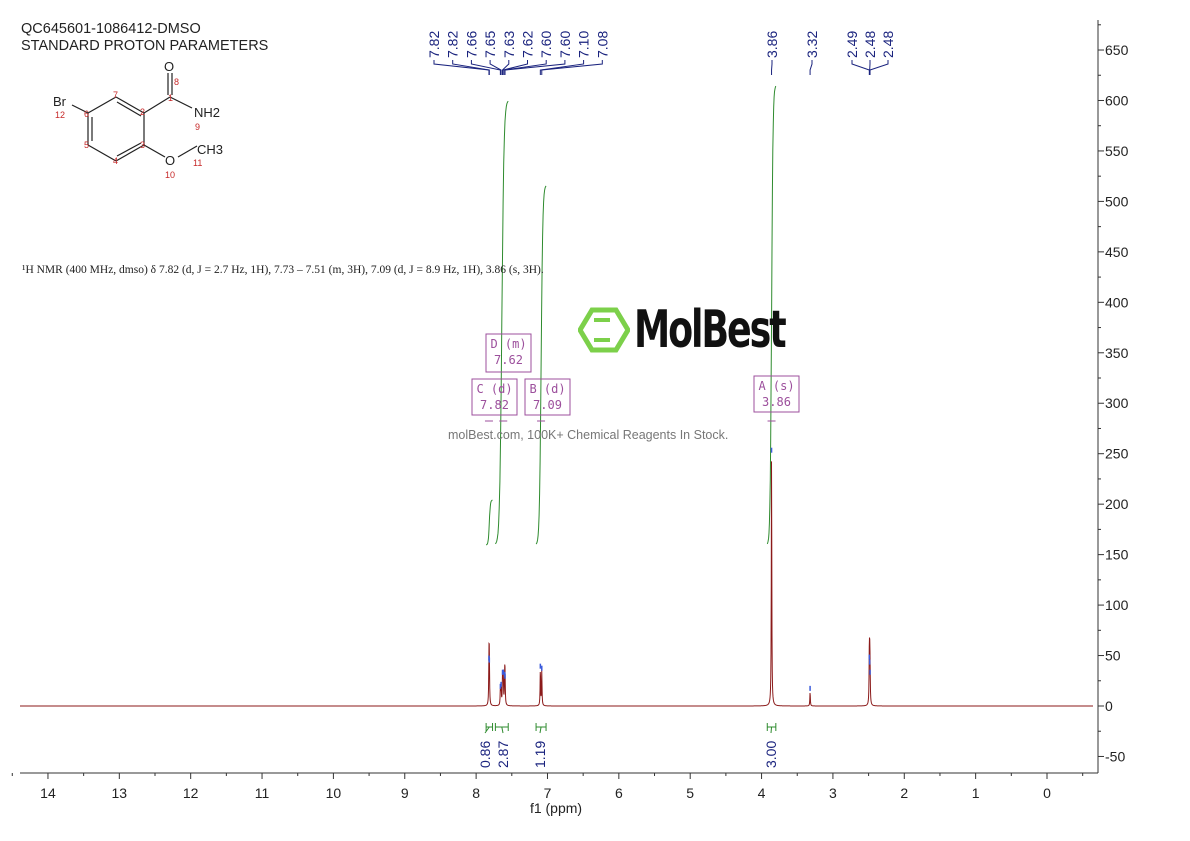  I want to click on y-tick-label: 500, so click(1117, 201).